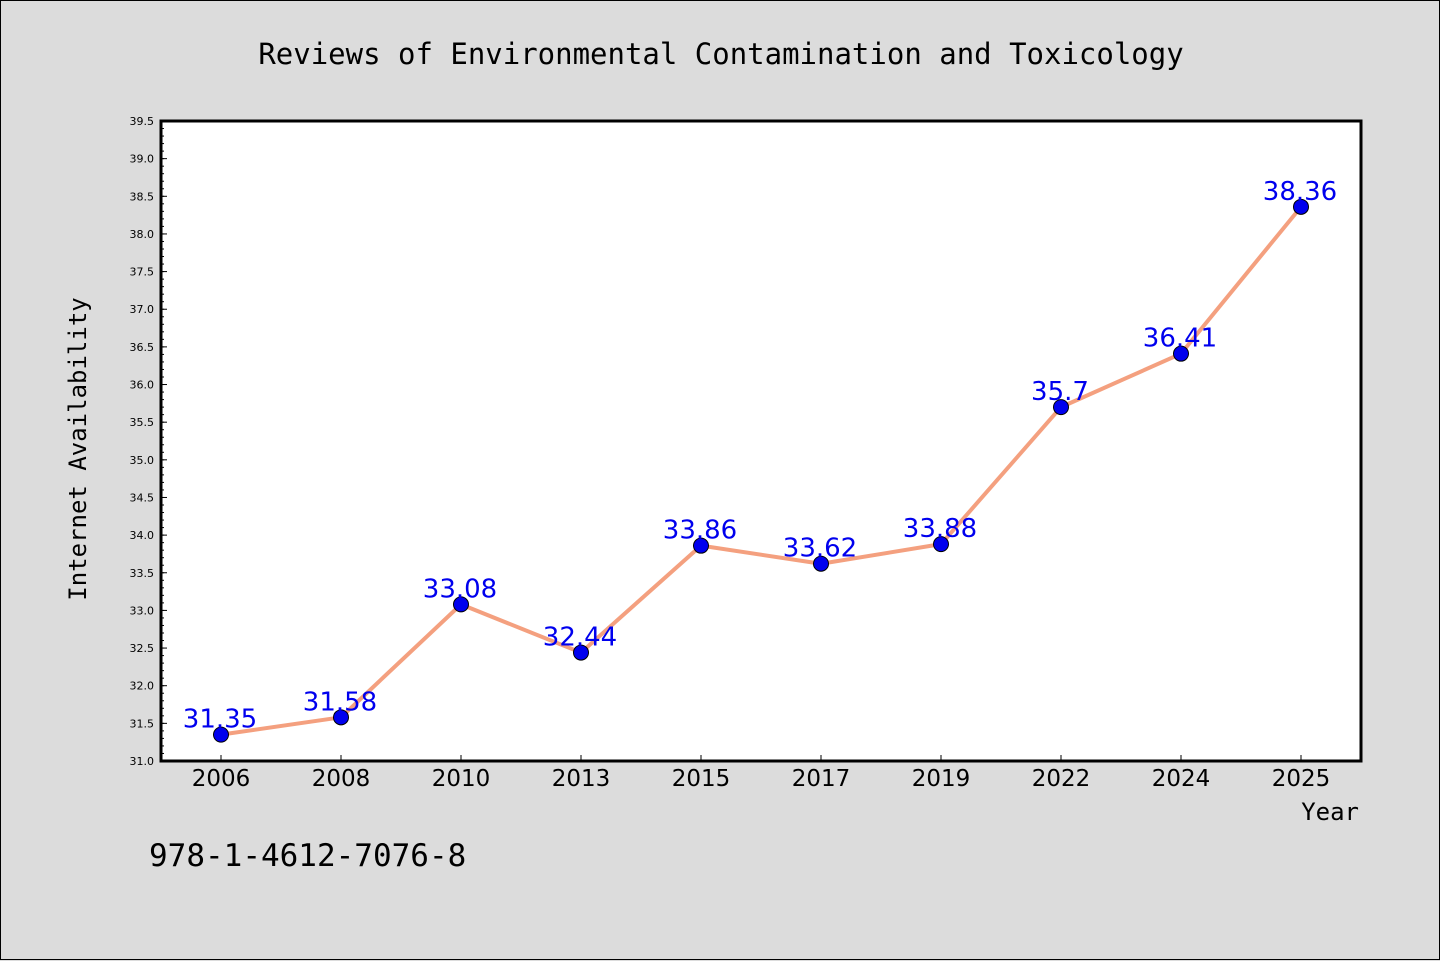 Image resolution: width=1440 pixels, height=961 pixels. What do you see at coordinates (142, 422) in the screenshot?
I see `y-tick-label: 35.5` at bounding box center [142, 422].